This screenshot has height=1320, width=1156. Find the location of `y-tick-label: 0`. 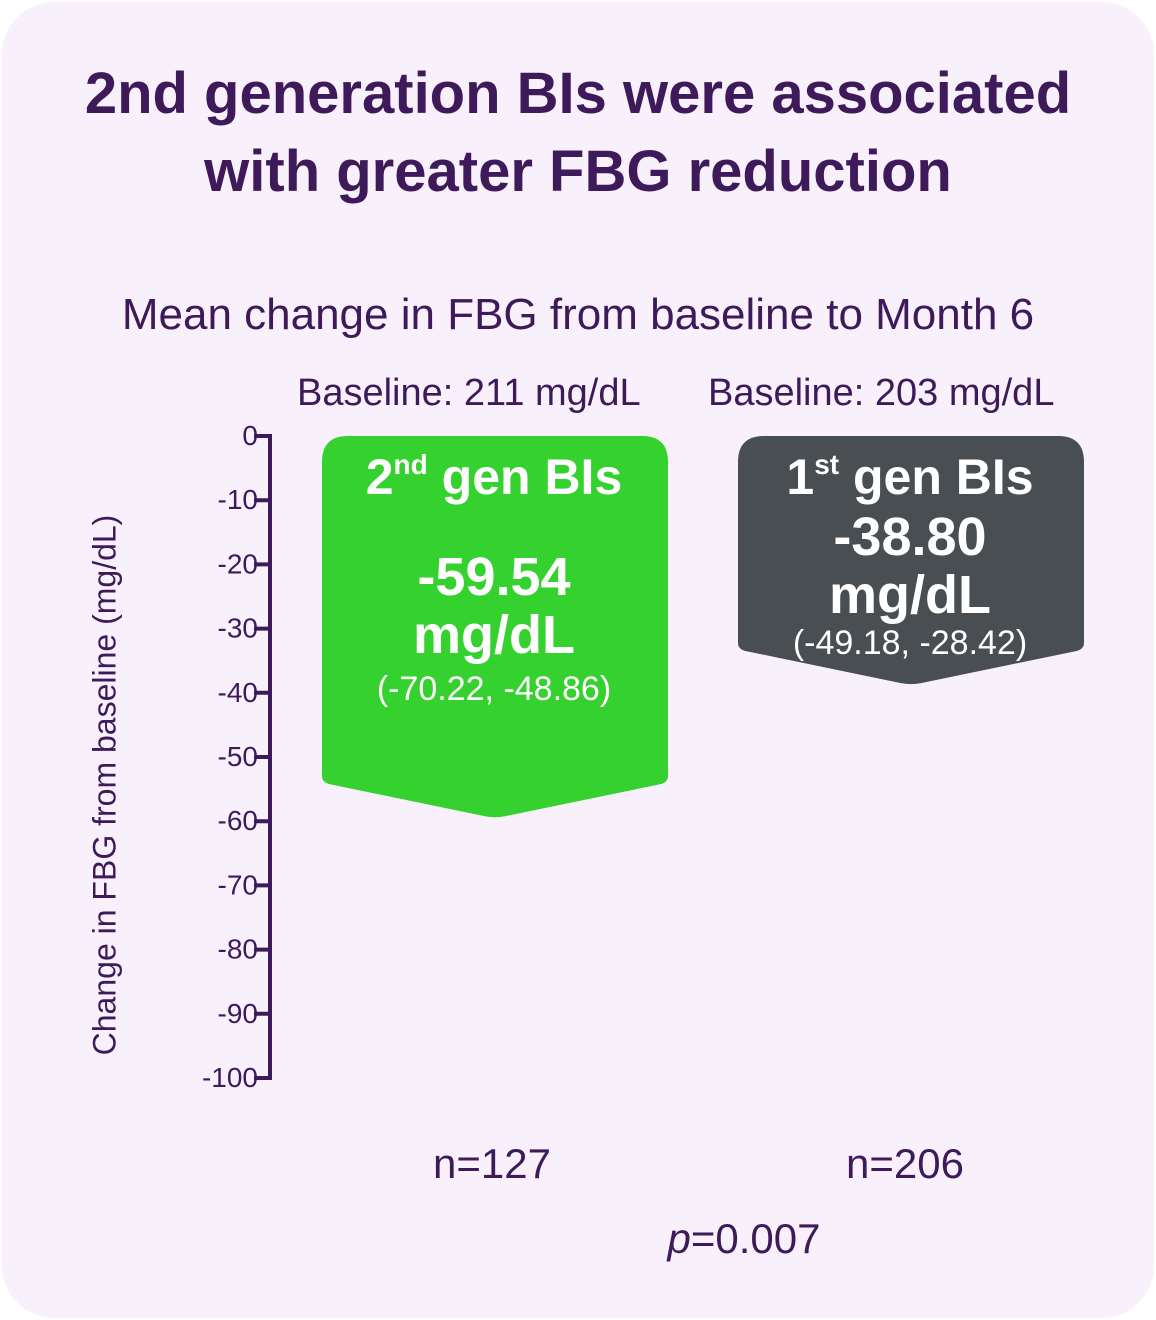

y-tick-label: 0 is located at coordinates (250, 435).